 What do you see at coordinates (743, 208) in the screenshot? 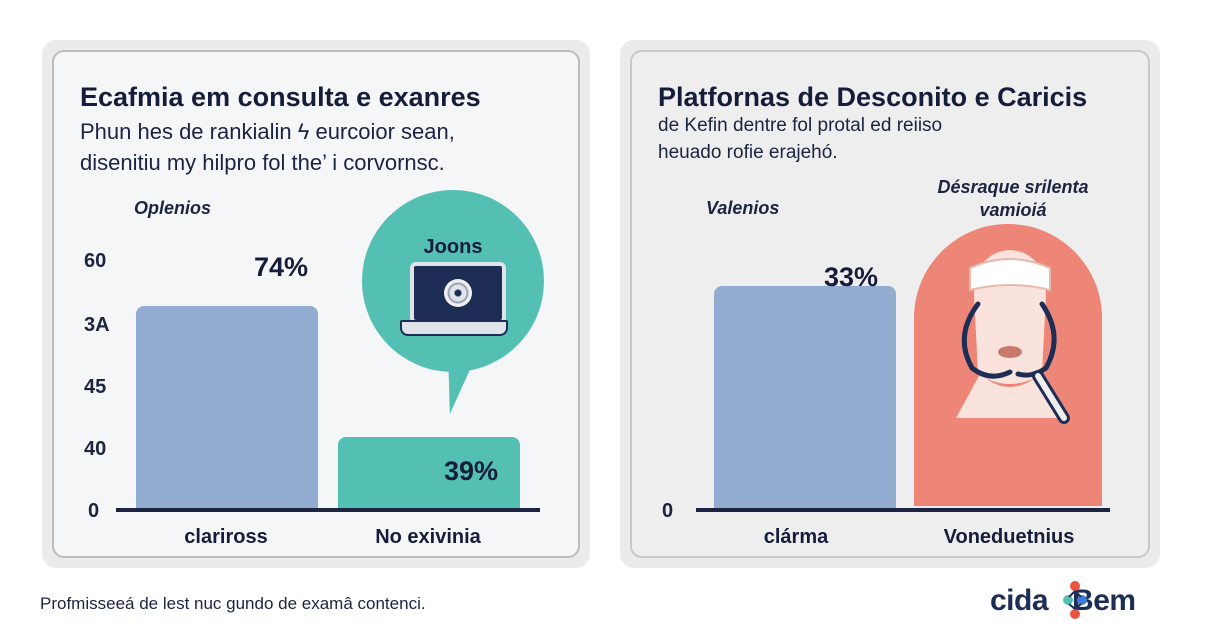
I see `series-label: Valenios` at bounding box center [743, 208].